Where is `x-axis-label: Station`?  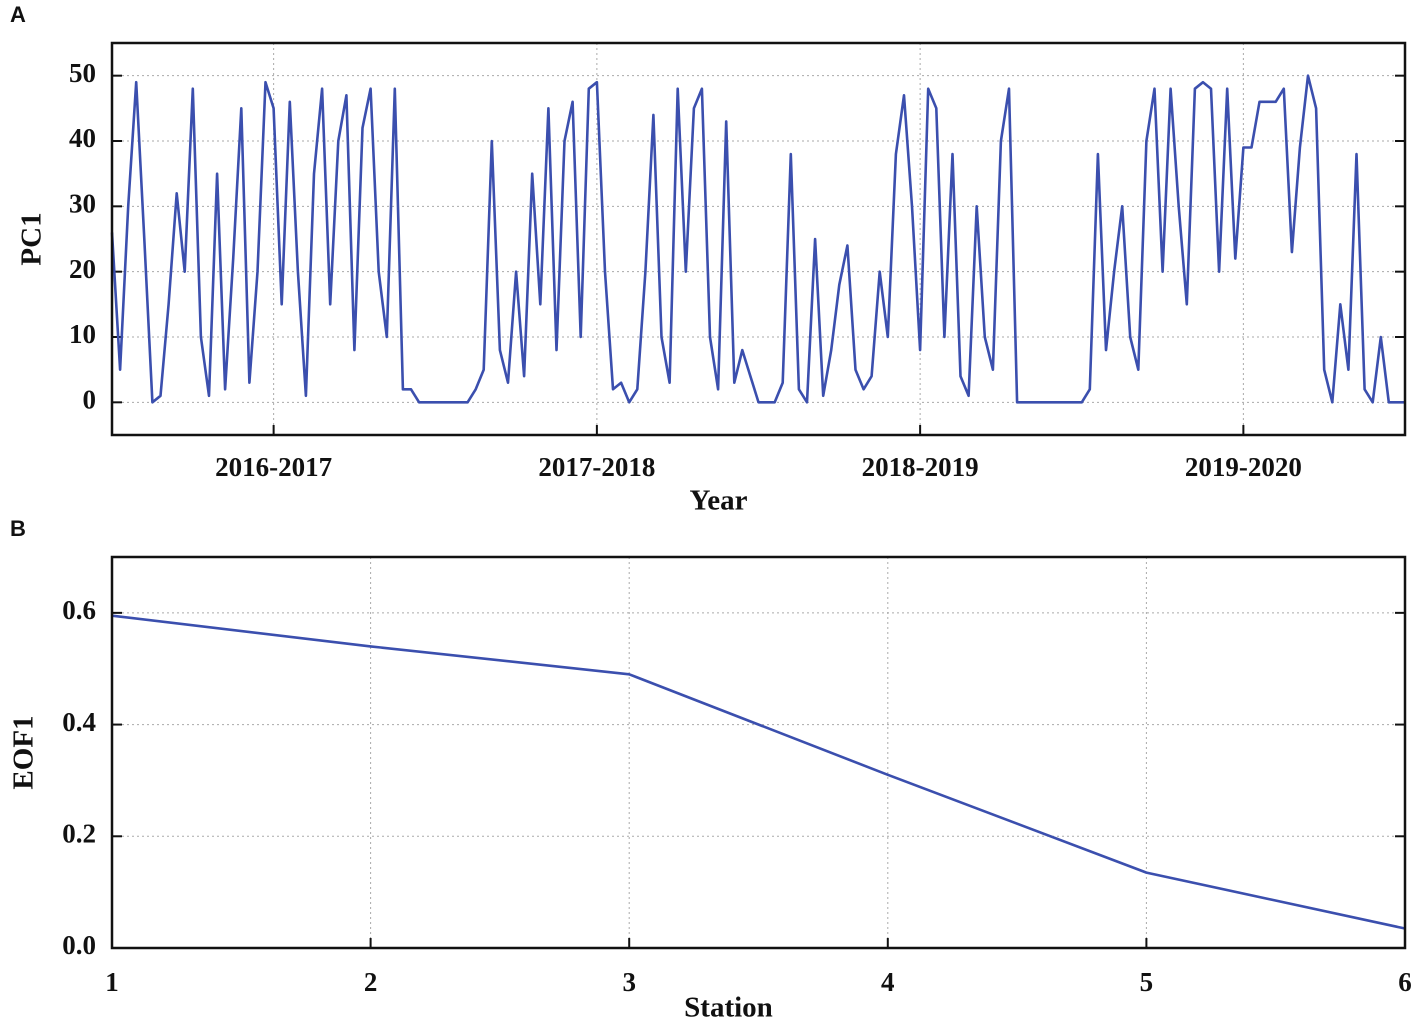
x-axis-label: Station is located at coordinates (728, 1006).